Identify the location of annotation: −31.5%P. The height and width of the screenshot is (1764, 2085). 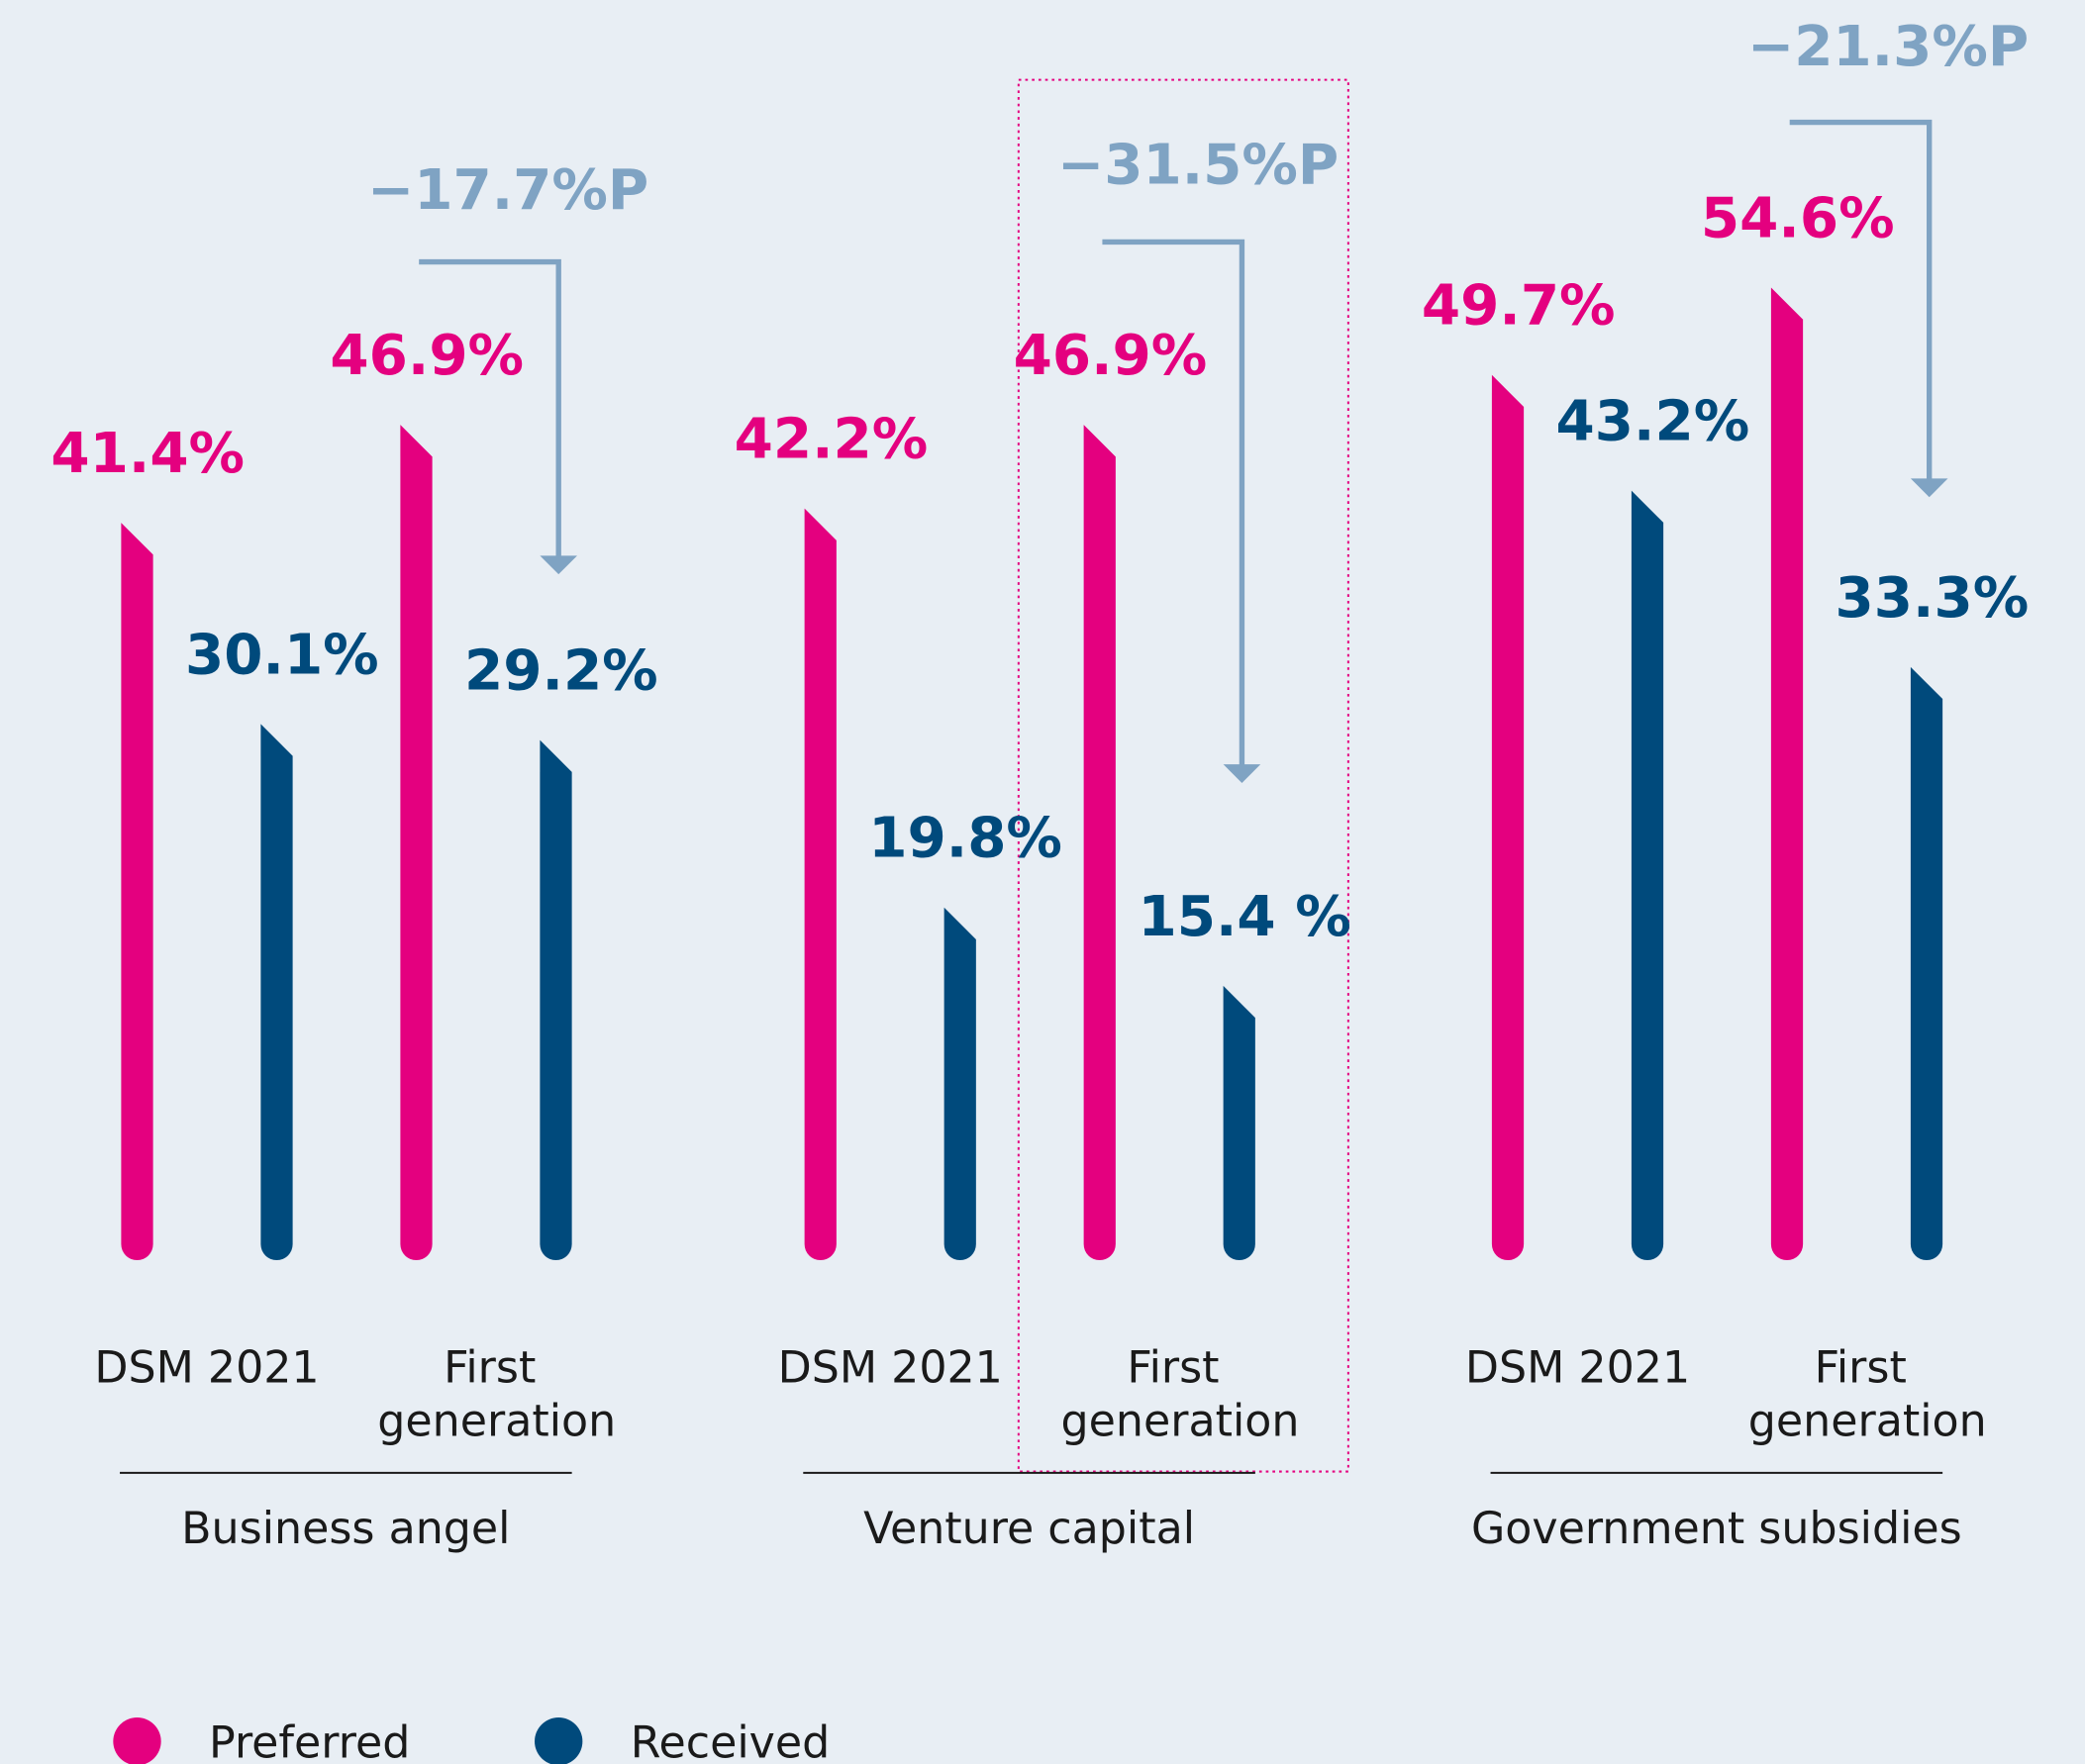
(1198, 165).